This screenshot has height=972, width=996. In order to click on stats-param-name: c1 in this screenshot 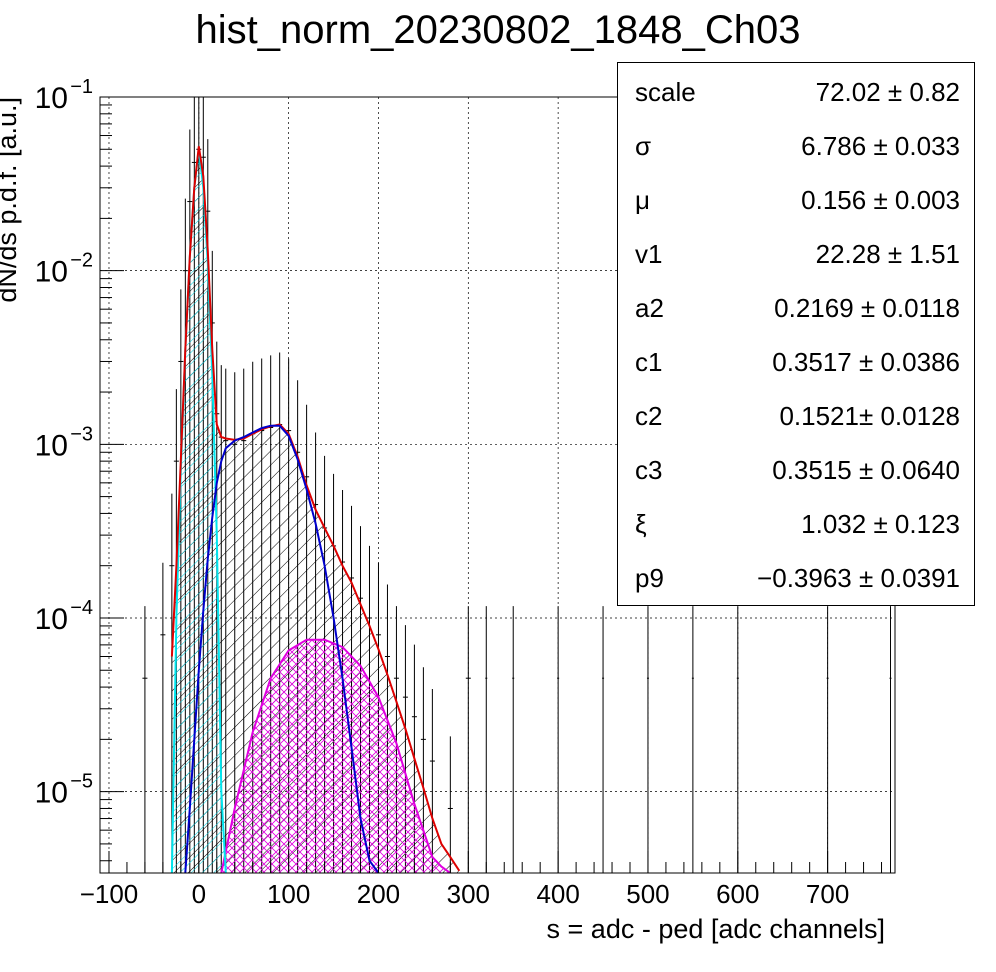, I will do `click(649, 362)`.